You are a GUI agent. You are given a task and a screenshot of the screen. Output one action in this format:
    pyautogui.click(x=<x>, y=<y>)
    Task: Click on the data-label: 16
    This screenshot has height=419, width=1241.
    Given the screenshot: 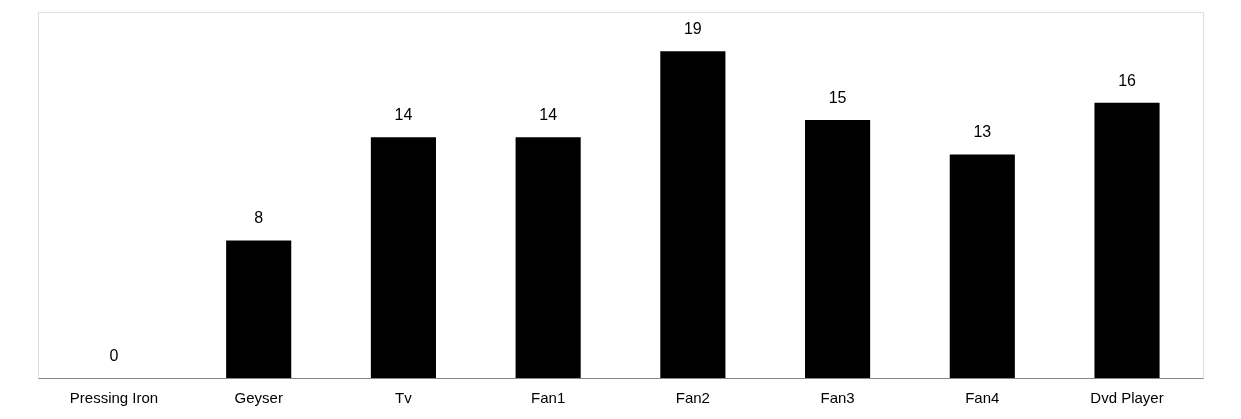 What is the action you would take?
    pyautogui.click(x=1127, y=80)
    